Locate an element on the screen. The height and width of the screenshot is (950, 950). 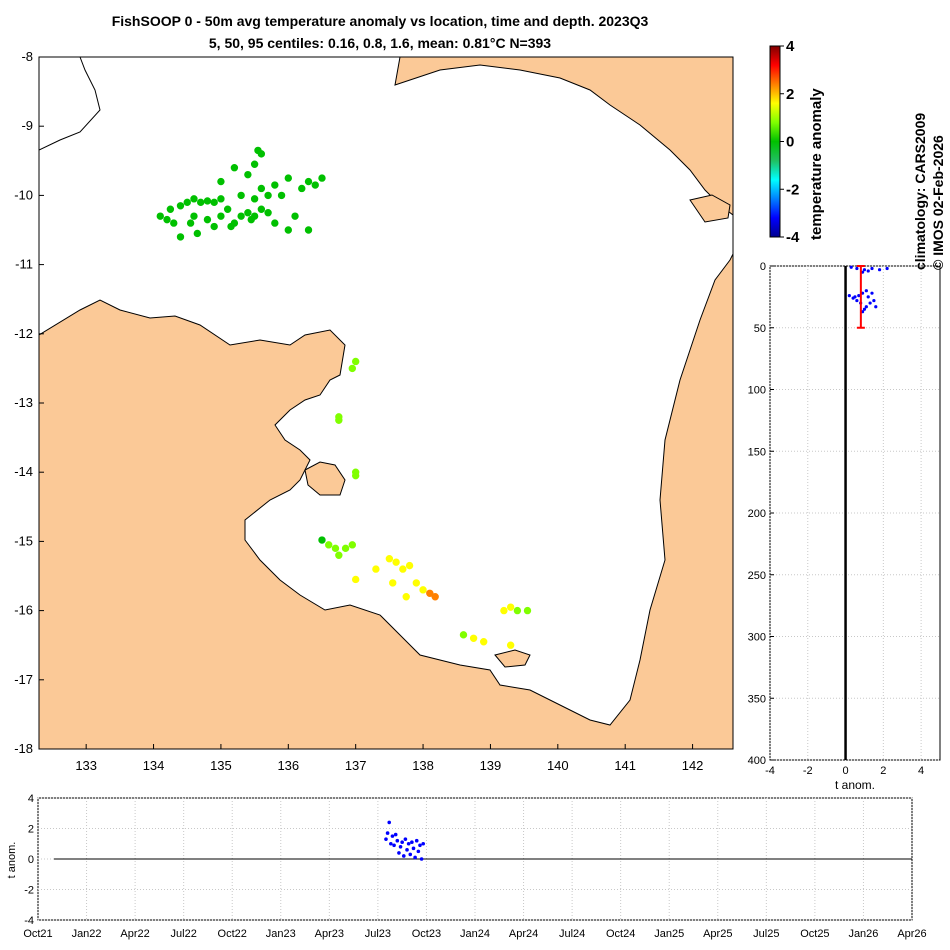
colorbar: 4 2 0 -2 -4 is located at coordinates (784, 142).